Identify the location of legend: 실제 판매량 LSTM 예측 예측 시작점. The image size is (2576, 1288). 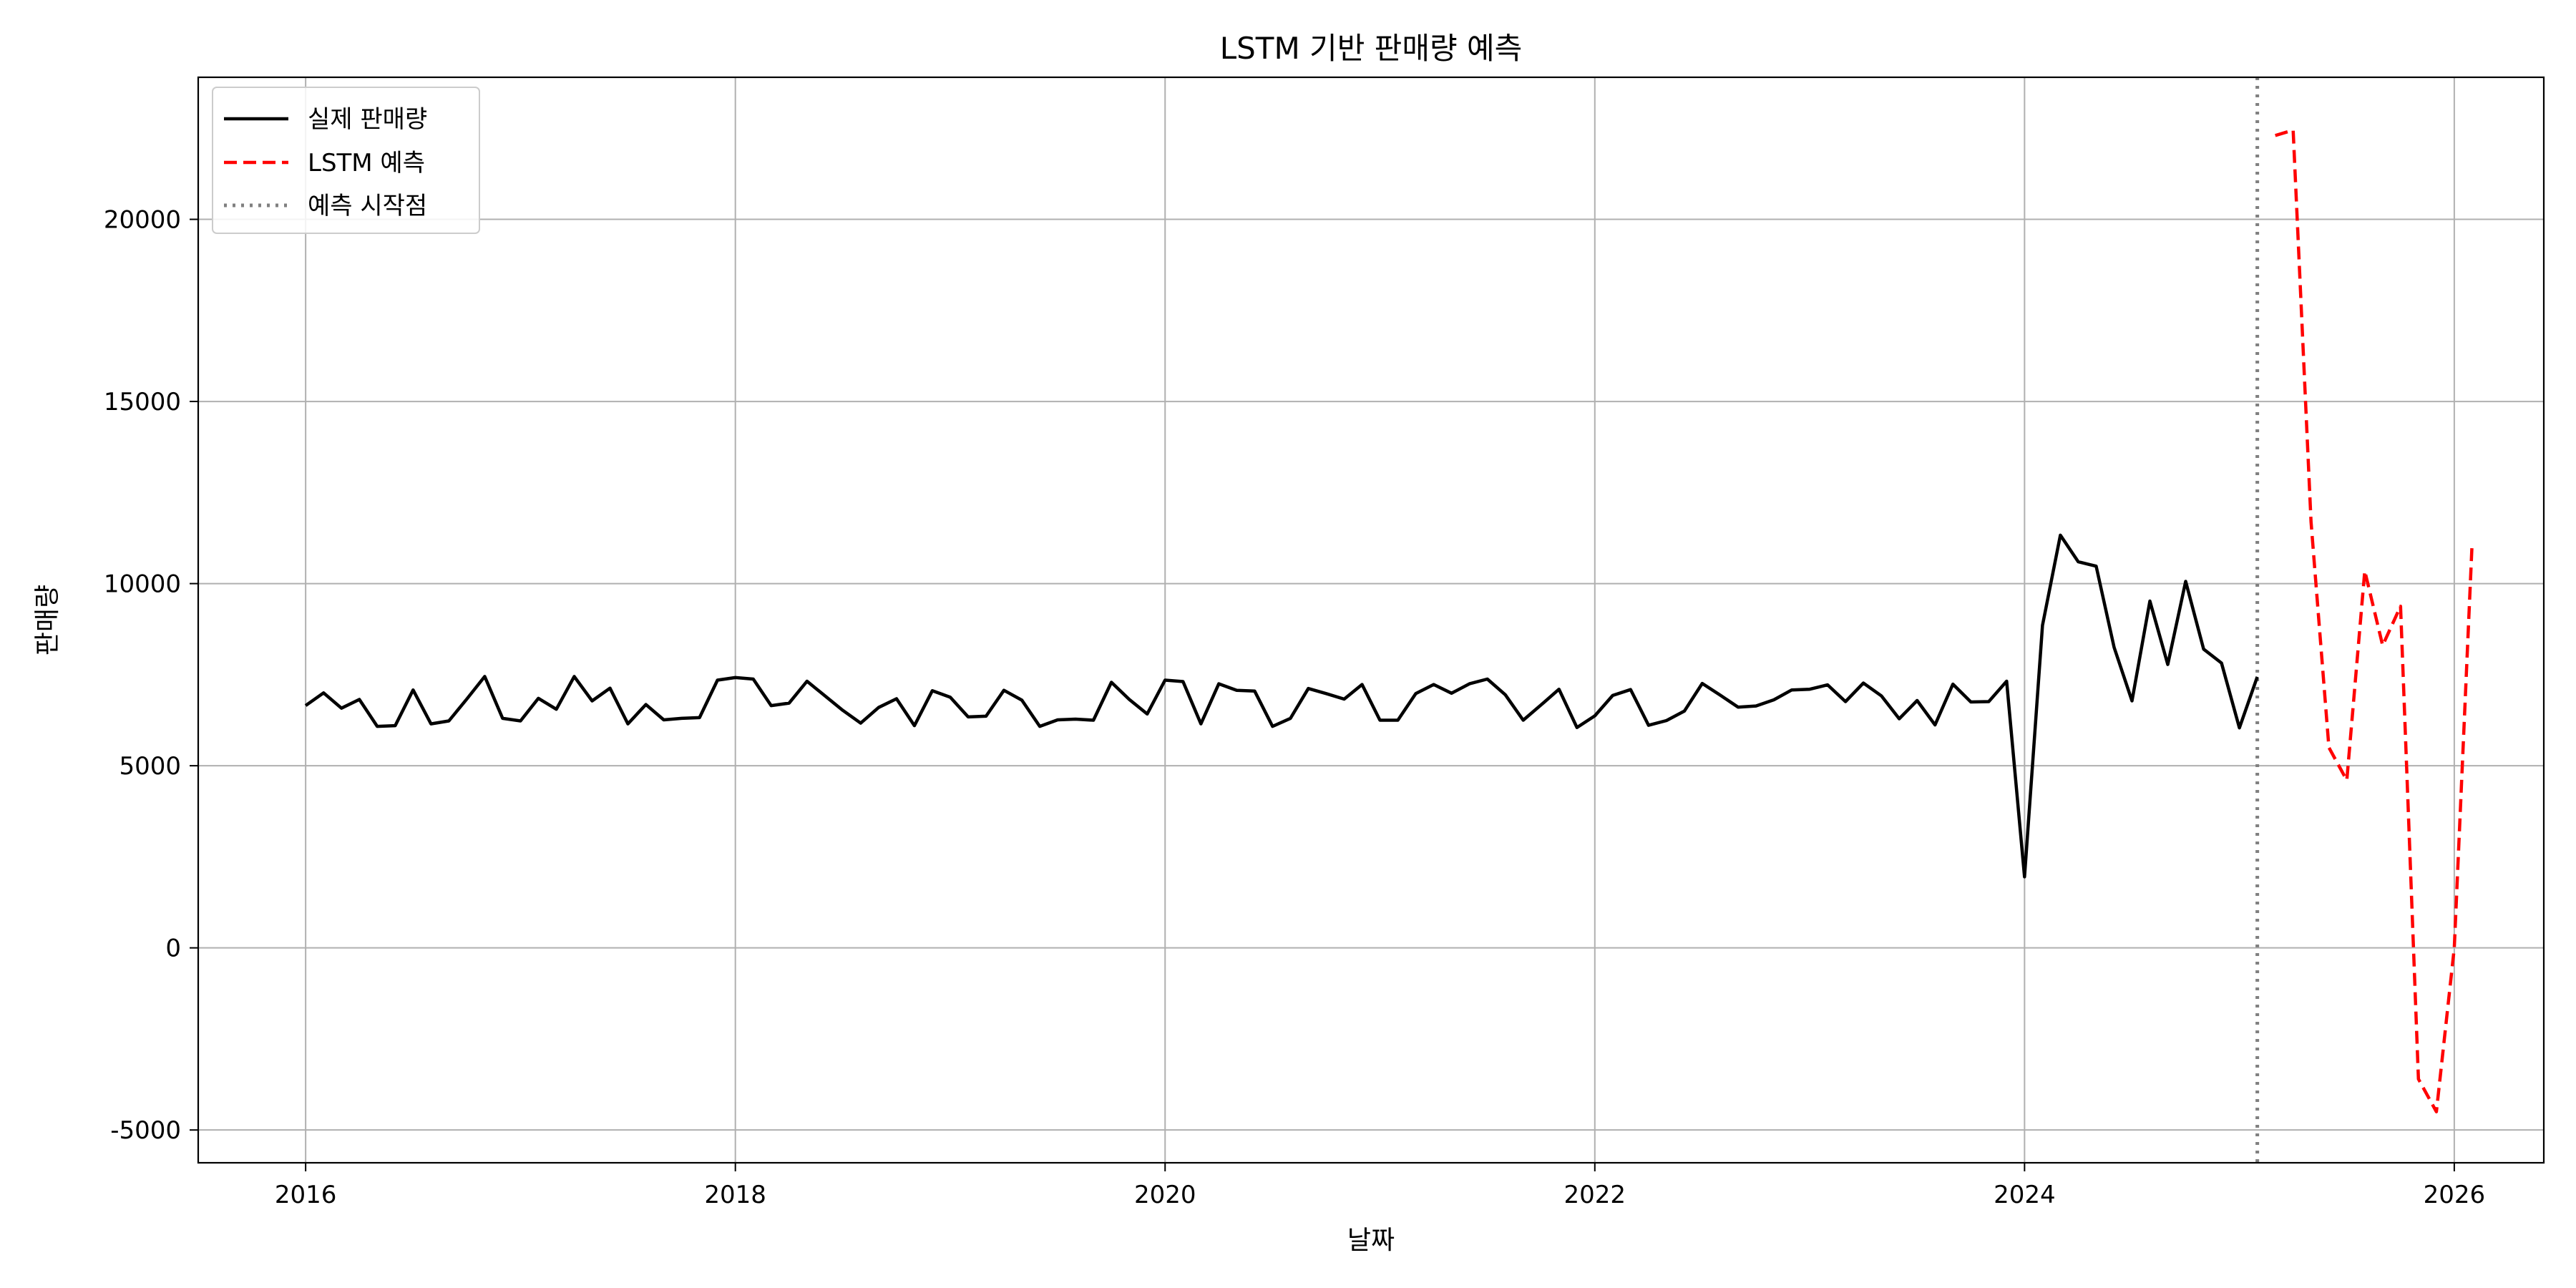
(346, 160).